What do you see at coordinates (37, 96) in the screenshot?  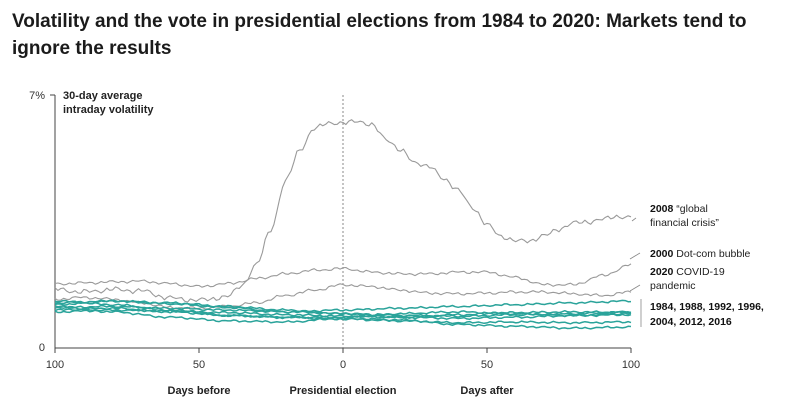 I see `y-tick-label-top: 7%` at bounding box center [37, 96].